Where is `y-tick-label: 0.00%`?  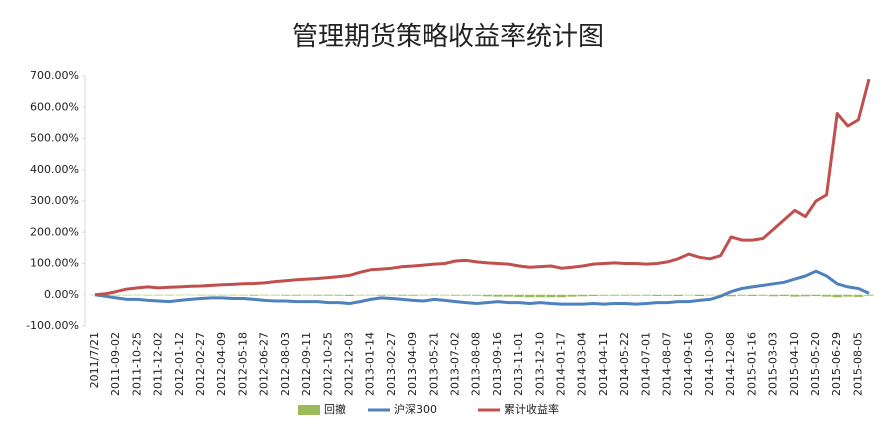
y-tick-label: 0.00% is located at coordinates (61, 294).